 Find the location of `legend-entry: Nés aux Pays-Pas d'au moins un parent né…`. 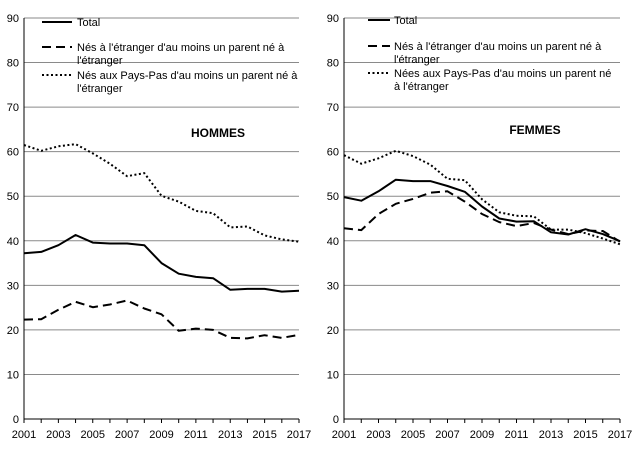

legend-entry: Nés aux Pays-Pas d'au moins un parent né… is located at coordinates (187, 82).